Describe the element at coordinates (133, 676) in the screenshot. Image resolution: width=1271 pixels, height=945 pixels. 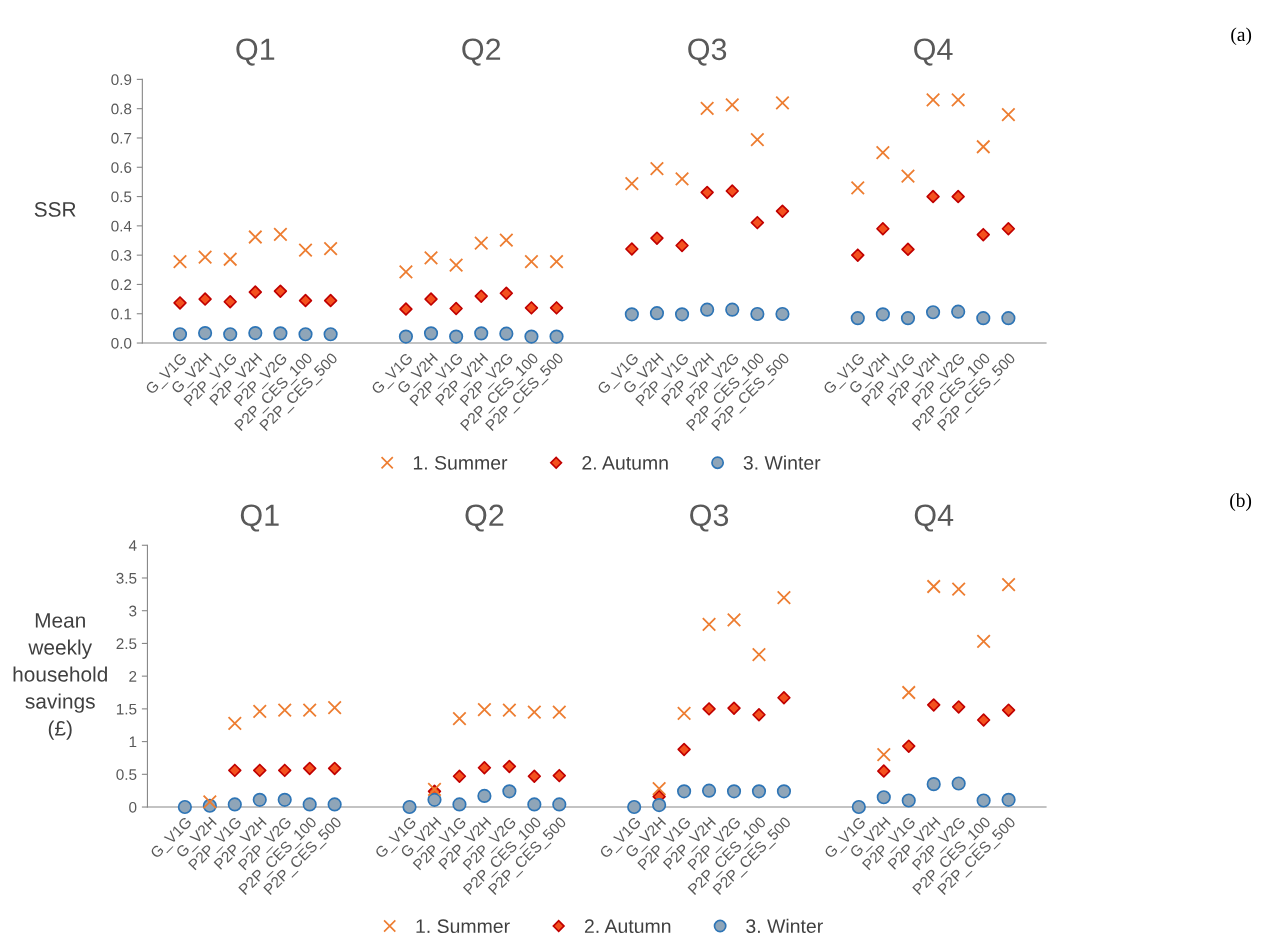
I see `y-tick-label: 2` at that location.